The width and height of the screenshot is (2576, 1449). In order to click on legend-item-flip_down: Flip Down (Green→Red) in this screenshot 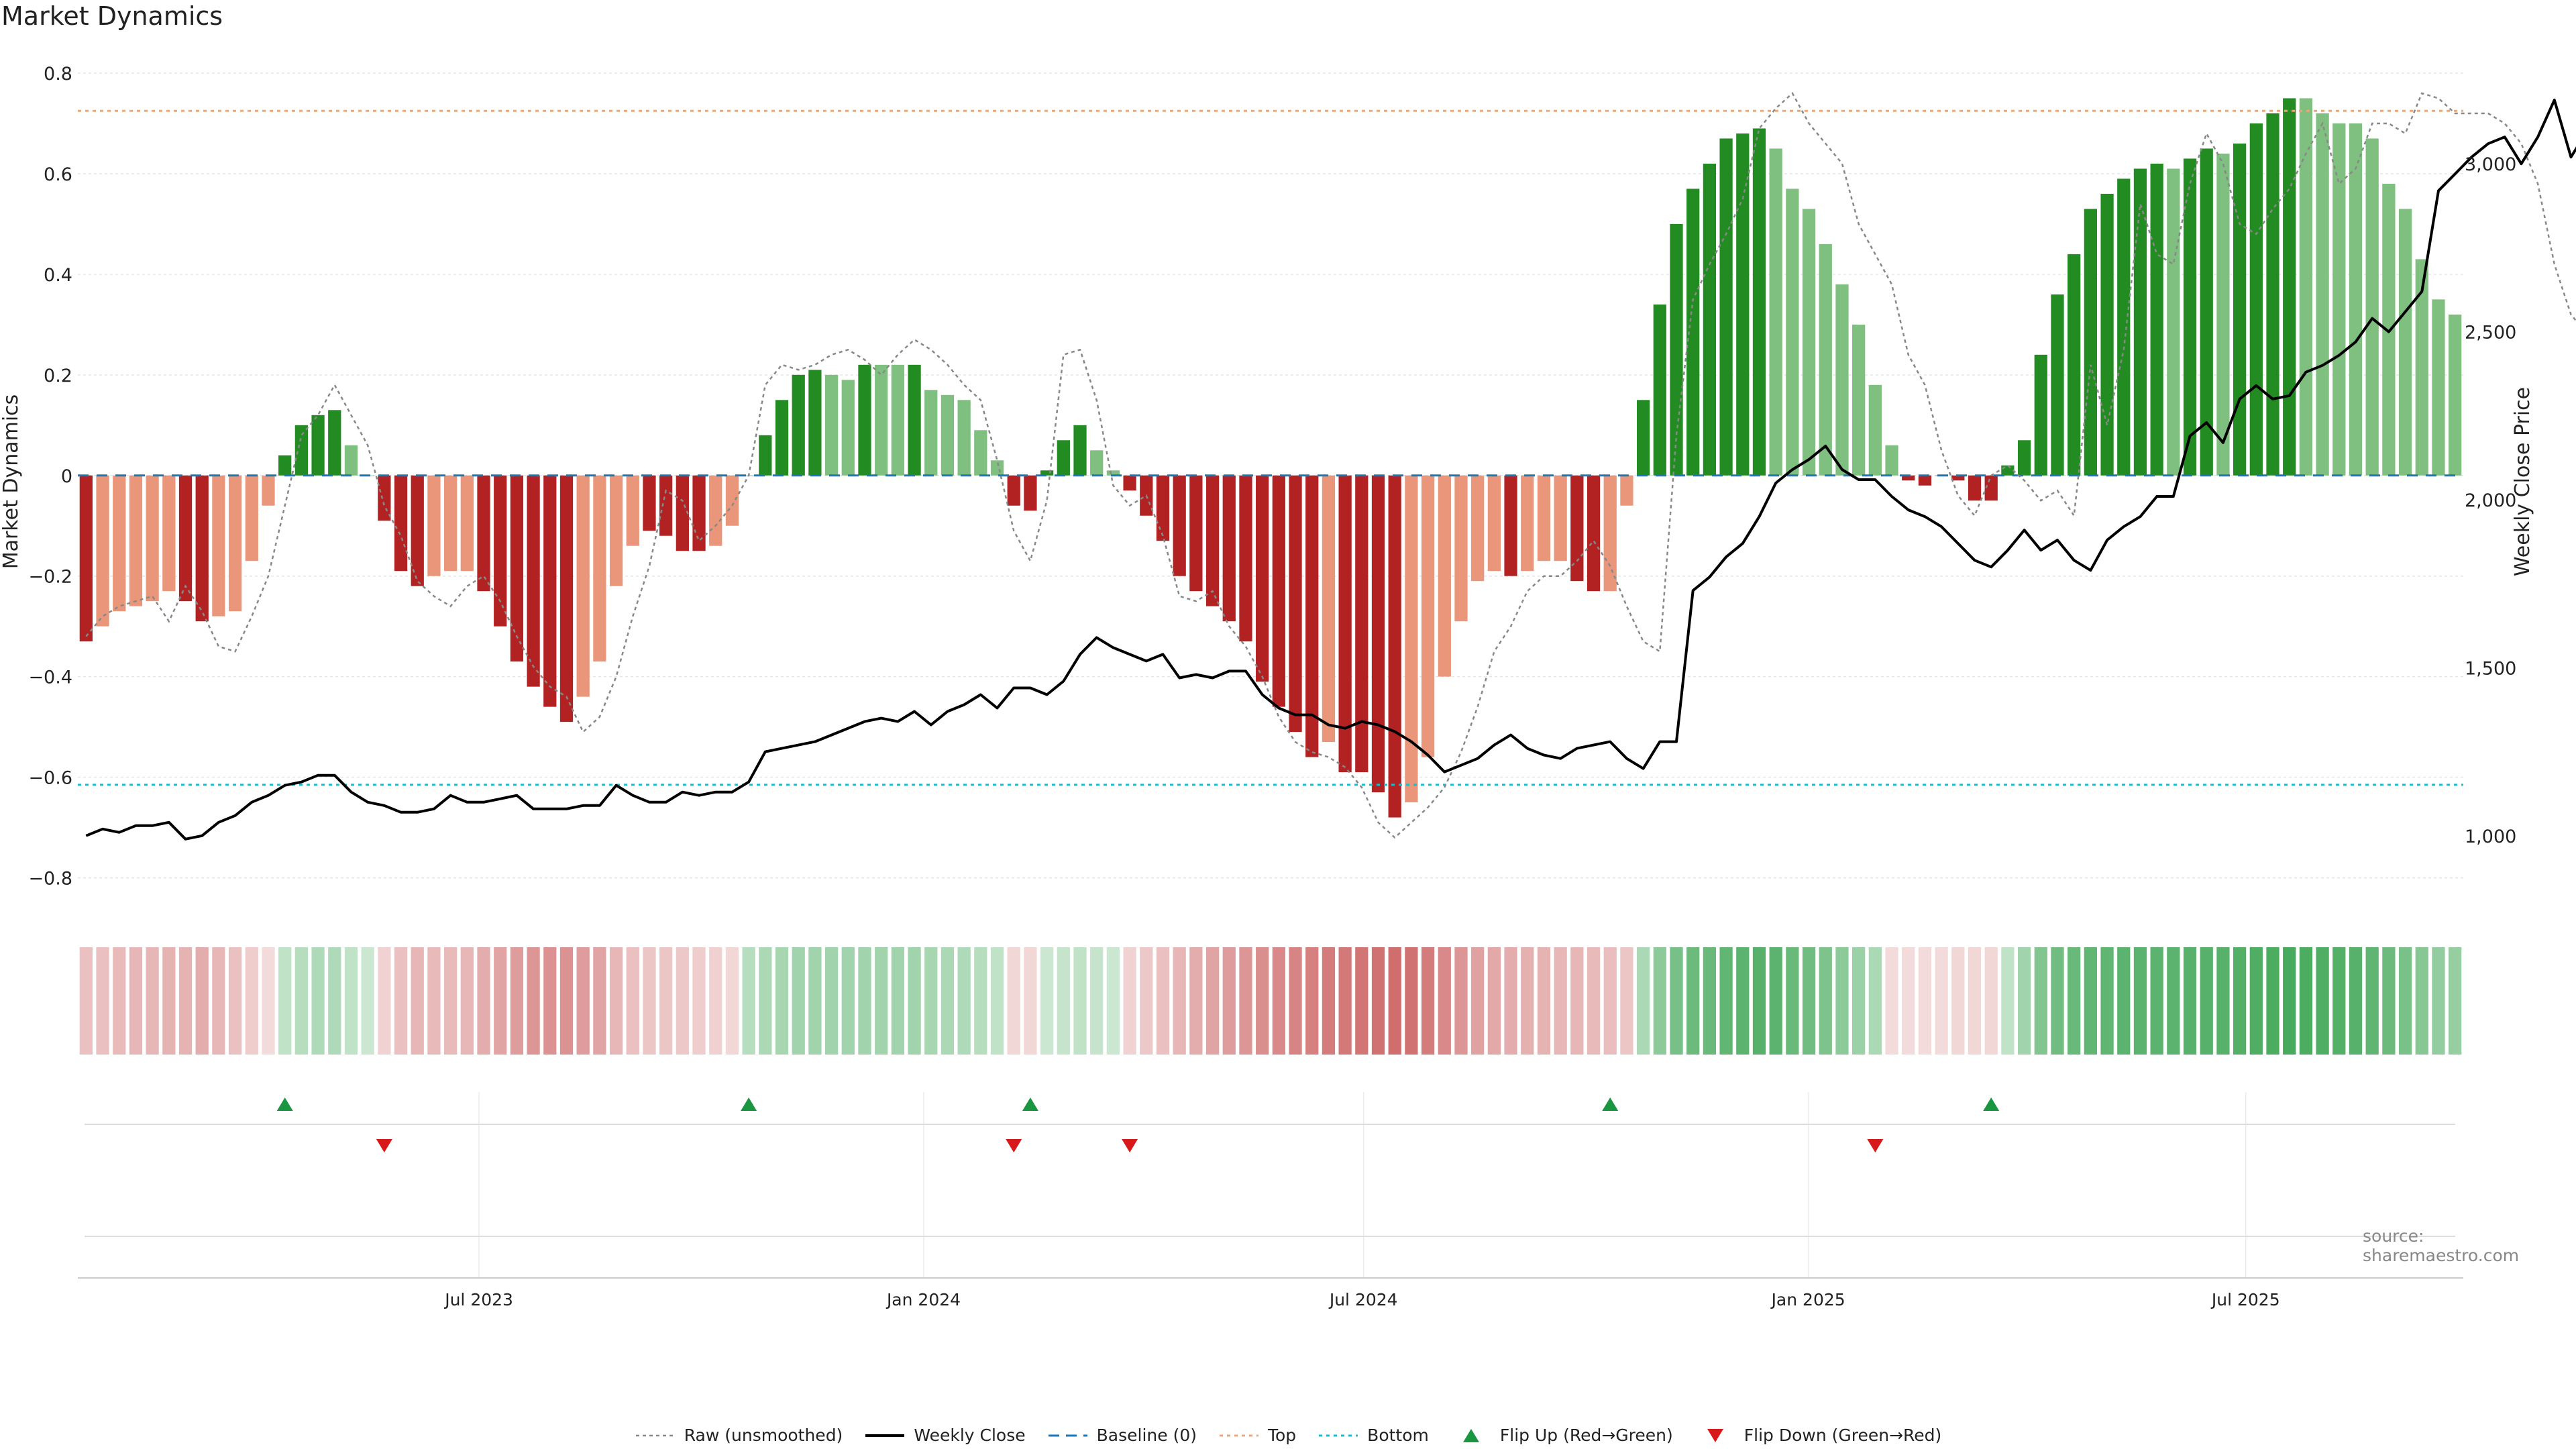, I will do `click(1818, 1435)`.